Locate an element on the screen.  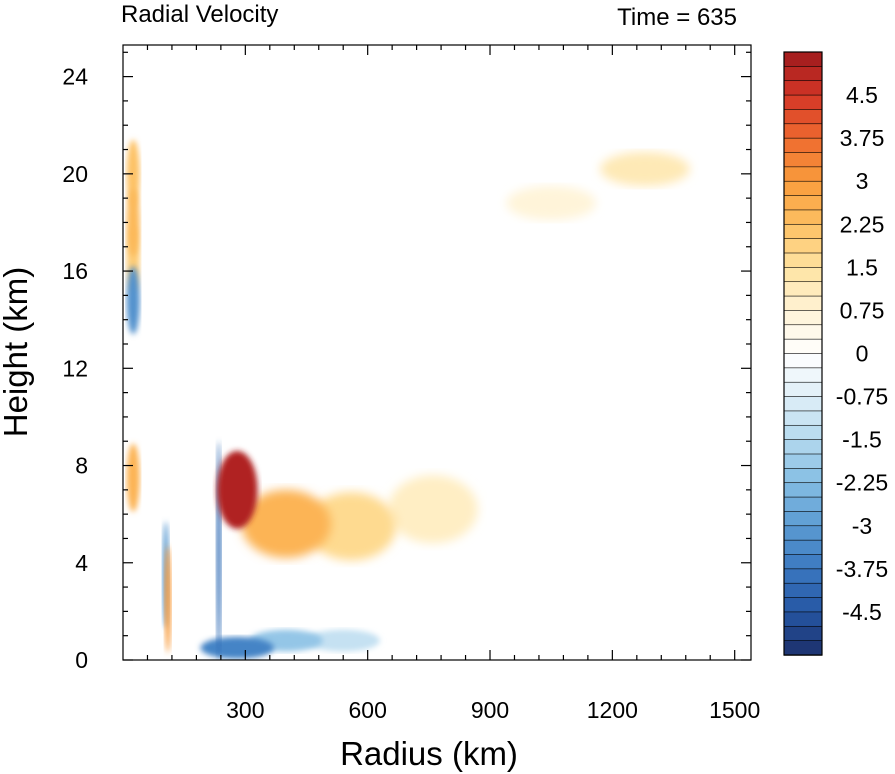
colorbar-label: 1.5 is located at coordinates (862, 267).